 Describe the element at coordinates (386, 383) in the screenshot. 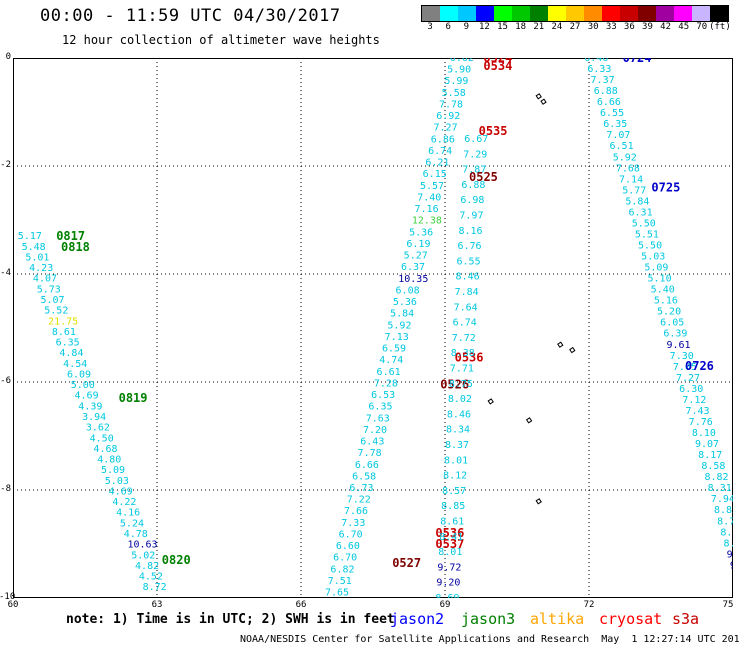

I see `wave-height-label: 7.28` at that location.